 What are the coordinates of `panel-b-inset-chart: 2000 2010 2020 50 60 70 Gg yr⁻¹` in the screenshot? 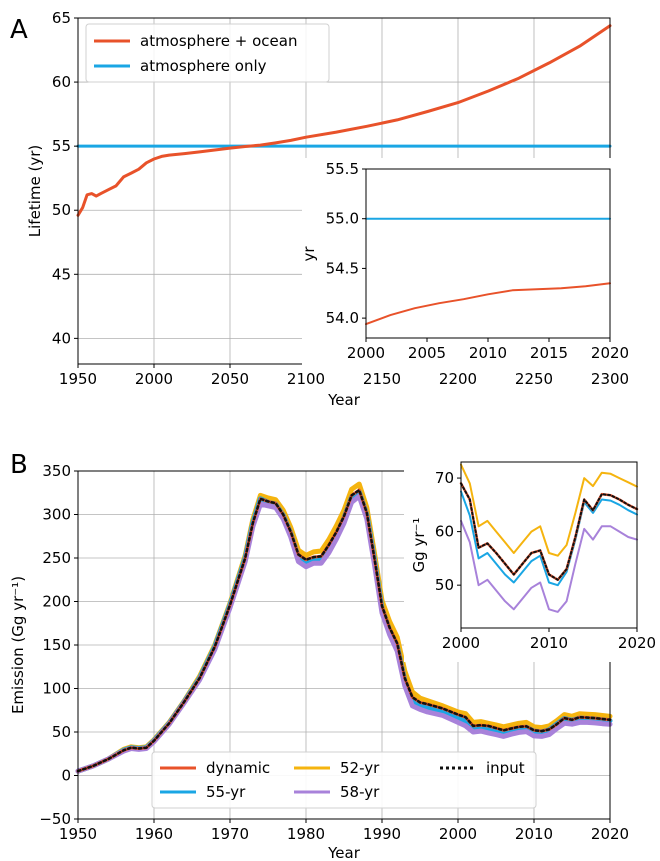 It's located at (532, 559).